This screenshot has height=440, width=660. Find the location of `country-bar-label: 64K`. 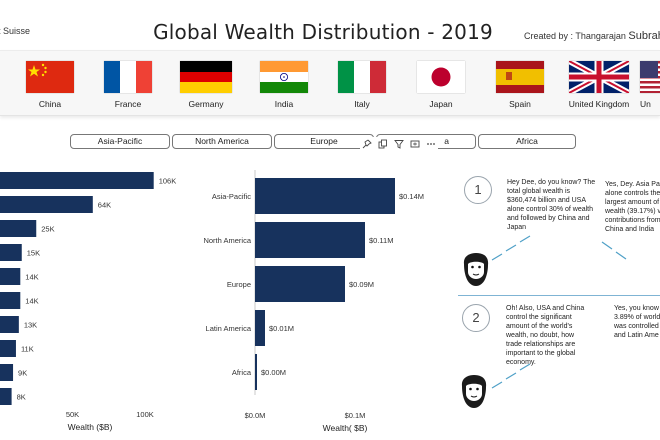

country-bar-label: 64K is located at coordinates (104, 205).